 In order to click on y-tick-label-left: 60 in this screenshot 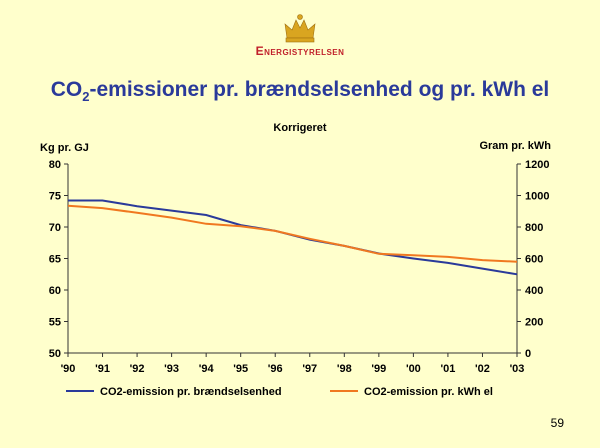, I will do `click(55, 291)`.